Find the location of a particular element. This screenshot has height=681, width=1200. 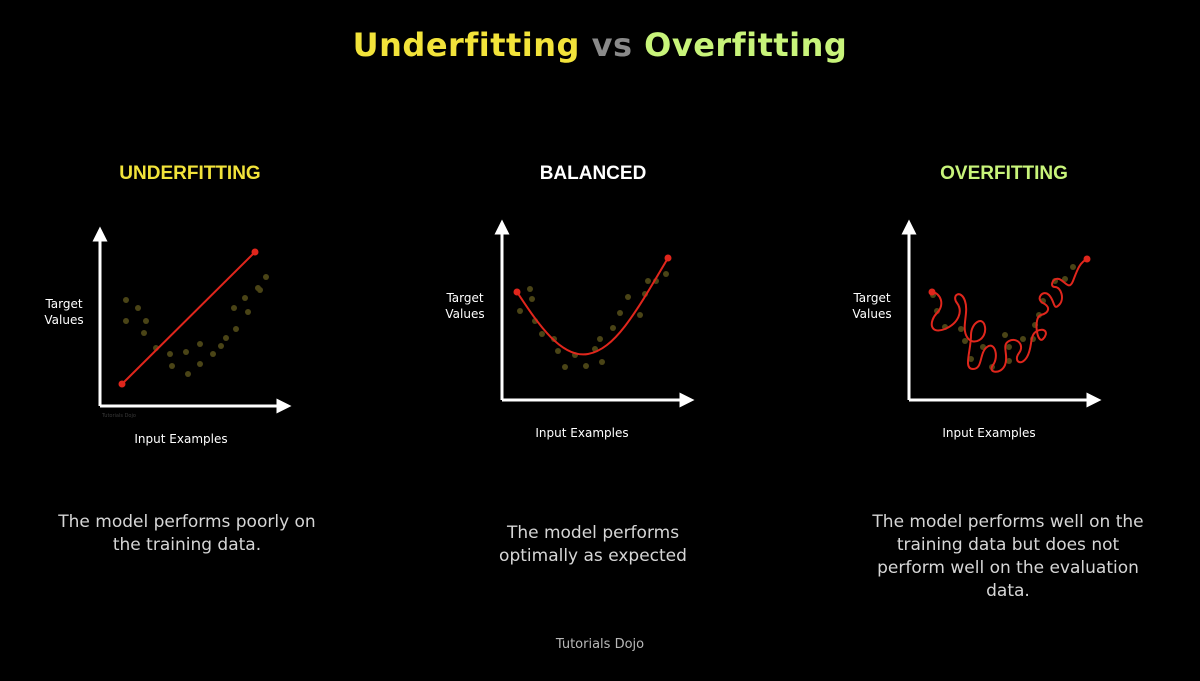

main-title: Underfitting vs Overfitting is located at coordinates (600, 45).